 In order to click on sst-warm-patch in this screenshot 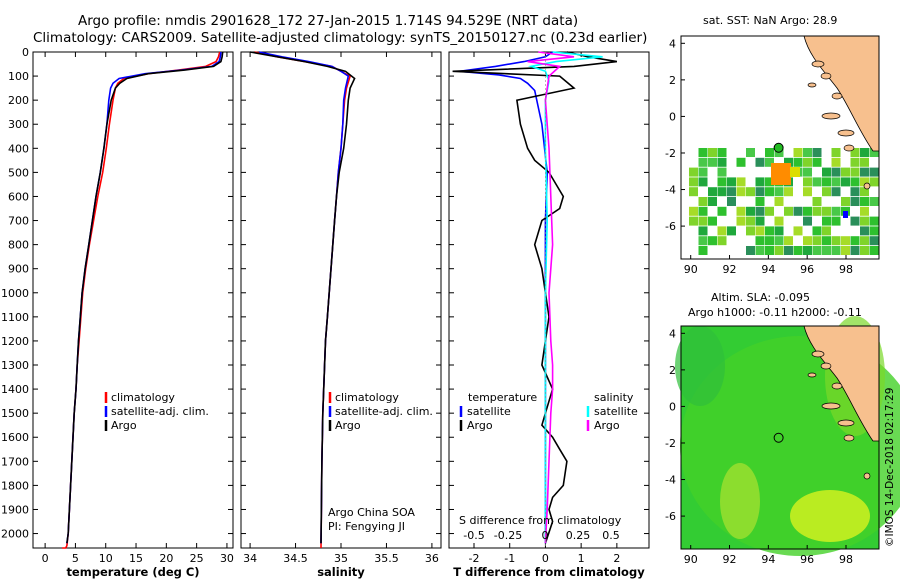, I will do `click(781, 174)`.